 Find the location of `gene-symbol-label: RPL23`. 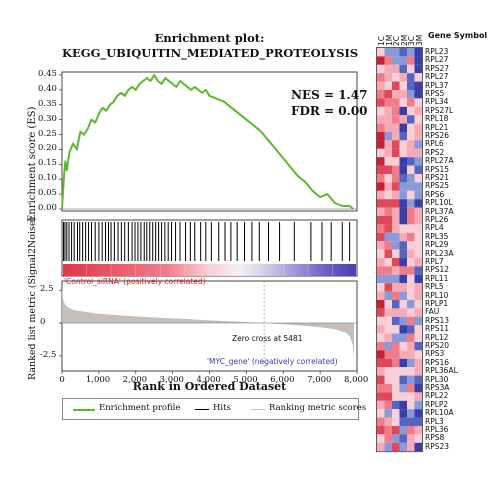

gene-symbol-label: RPL23 is located at coordinates (437, 51).